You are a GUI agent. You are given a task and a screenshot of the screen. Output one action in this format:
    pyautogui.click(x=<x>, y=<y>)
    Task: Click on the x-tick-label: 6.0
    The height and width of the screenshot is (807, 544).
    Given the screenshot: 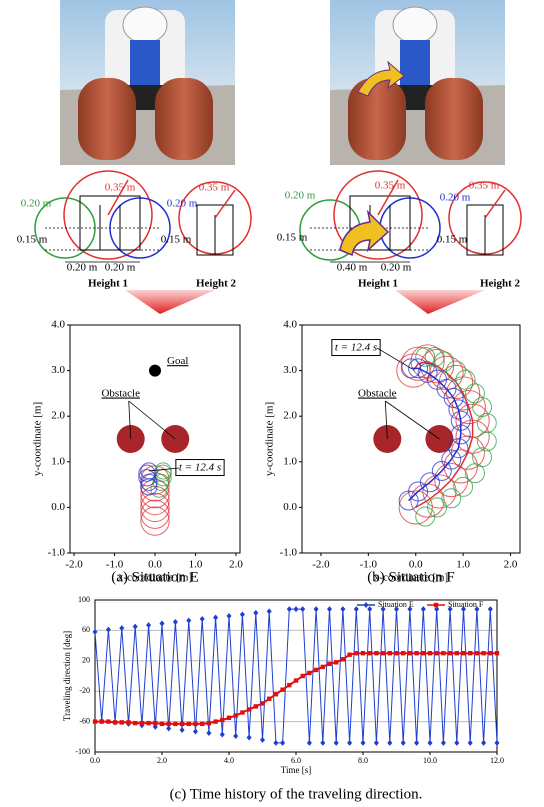 What is the action you would take?
    pyautogui.click(x=296, y=760)
    